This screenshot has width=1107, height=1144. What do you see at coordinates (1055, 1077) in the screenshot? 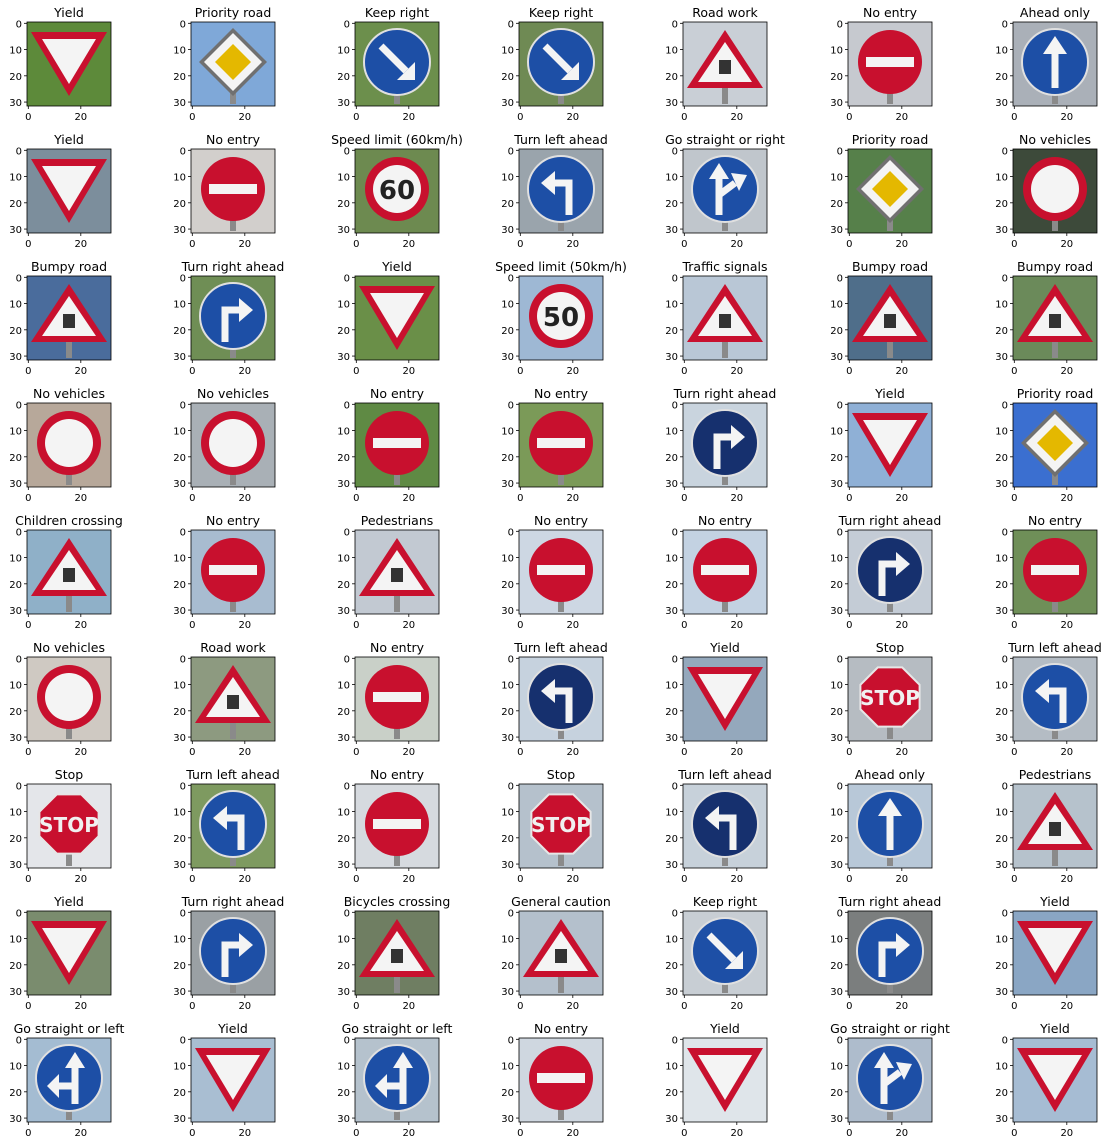
I see `yield-sign-face` at bounding box center [1055, 1077].